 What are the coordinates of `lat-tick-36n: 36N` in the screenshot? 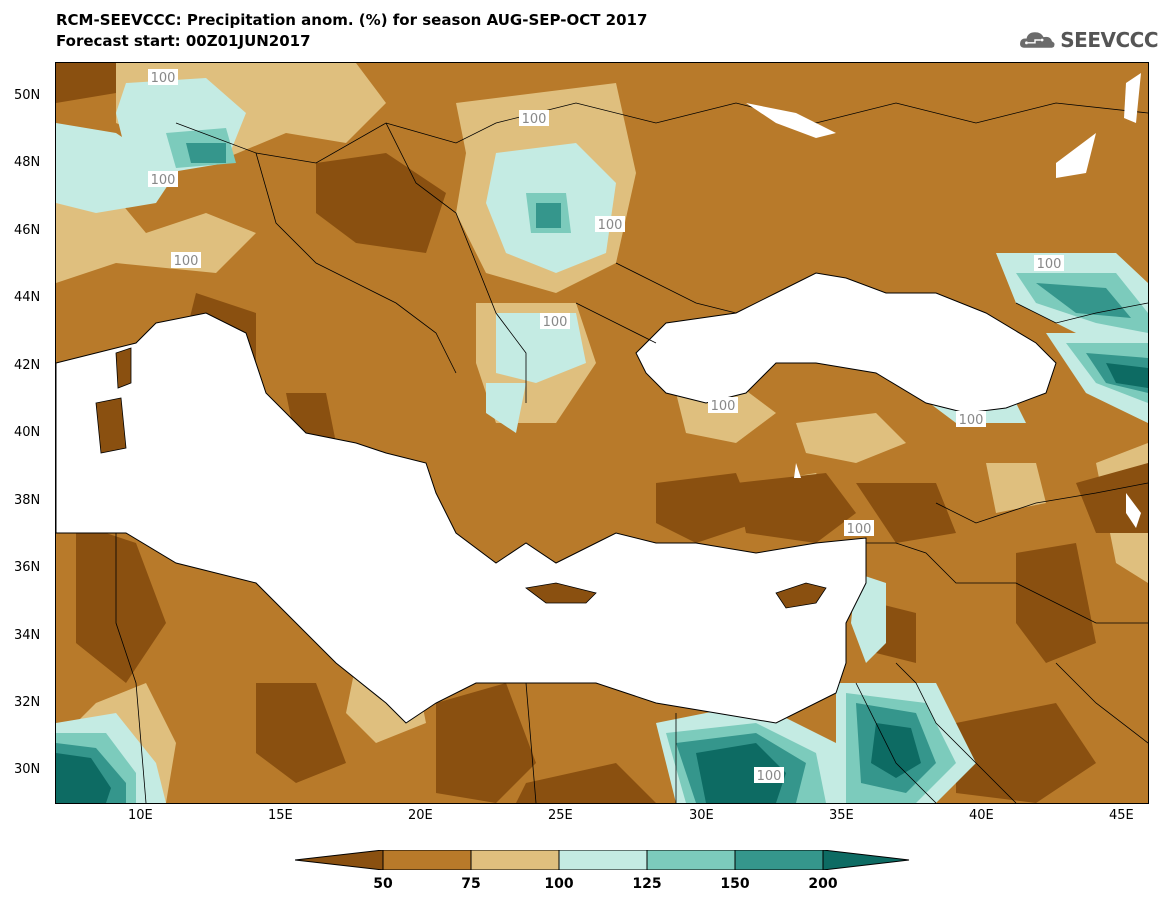 It's located at (27, 567).